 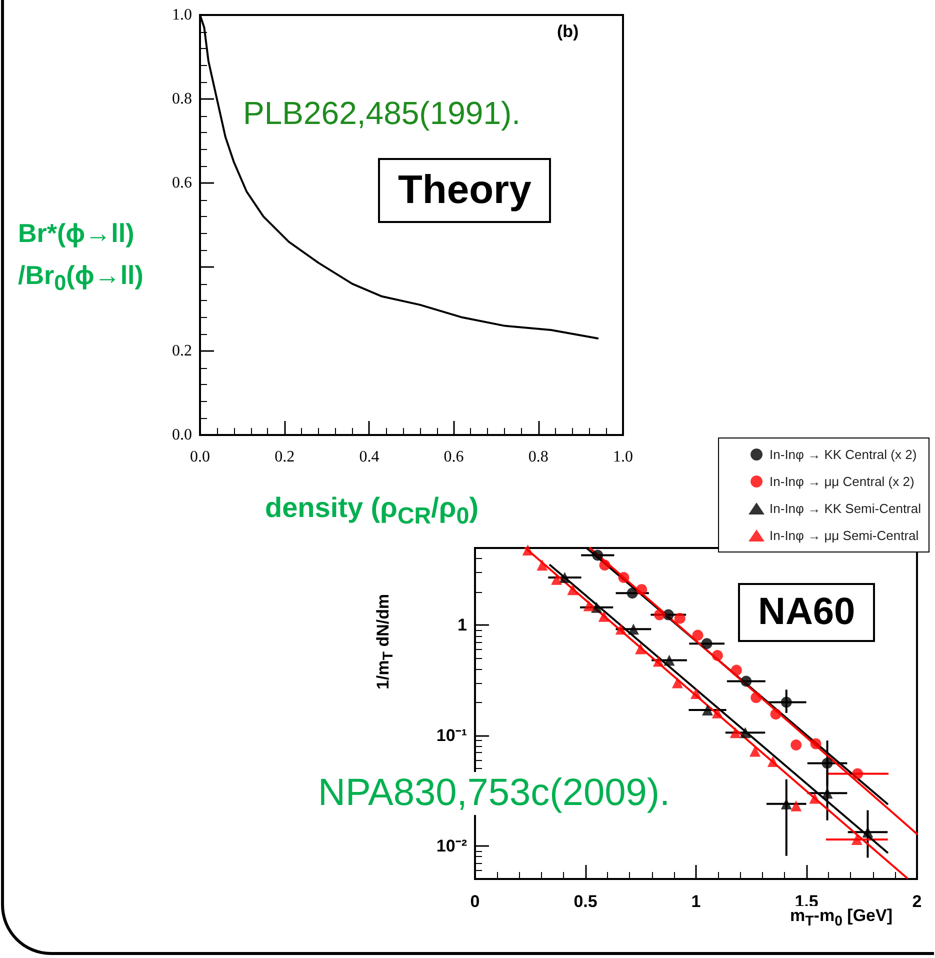 What do you see at coordinates (81, 257) in the screenshot?
I see `y-axis-title: Br*(ϕ→ll) /Br$_{0}$(ϕ→ll)` at bounding box center [81, 257].